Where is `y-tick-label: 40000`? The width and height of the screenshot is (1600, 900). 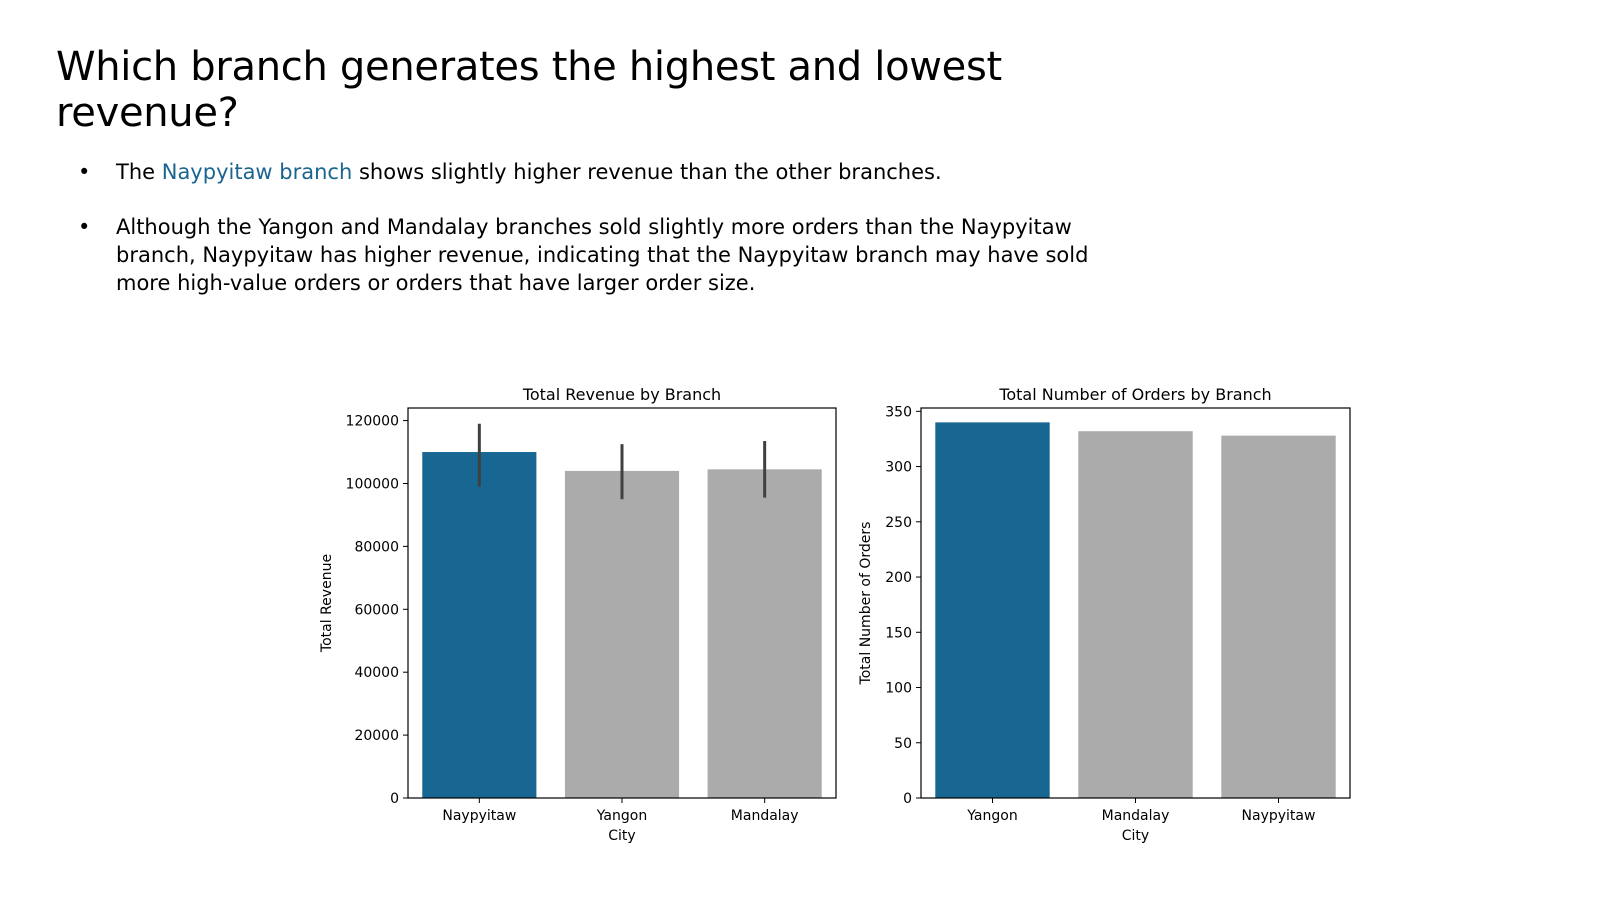
y-tick-label: 40000 is located at coordinates (376, 673).